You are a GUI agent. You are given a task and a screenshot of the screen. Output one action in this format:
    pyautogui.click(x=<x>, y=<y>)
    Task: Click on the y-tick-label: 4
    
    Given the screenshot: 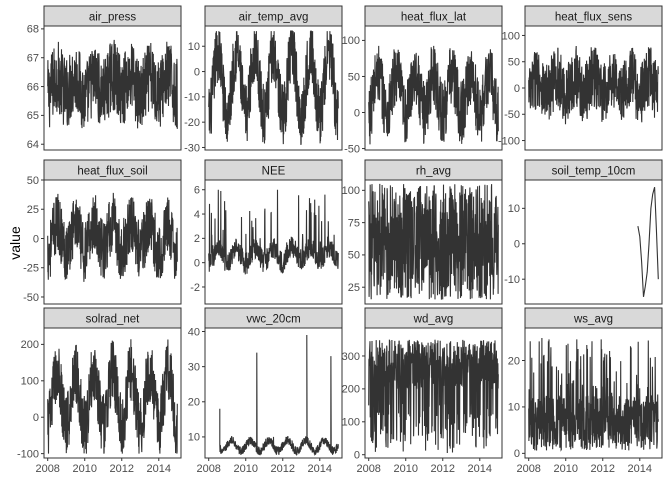 What is the action you would take?
    pyautogui.click(x=197, y=215)
    